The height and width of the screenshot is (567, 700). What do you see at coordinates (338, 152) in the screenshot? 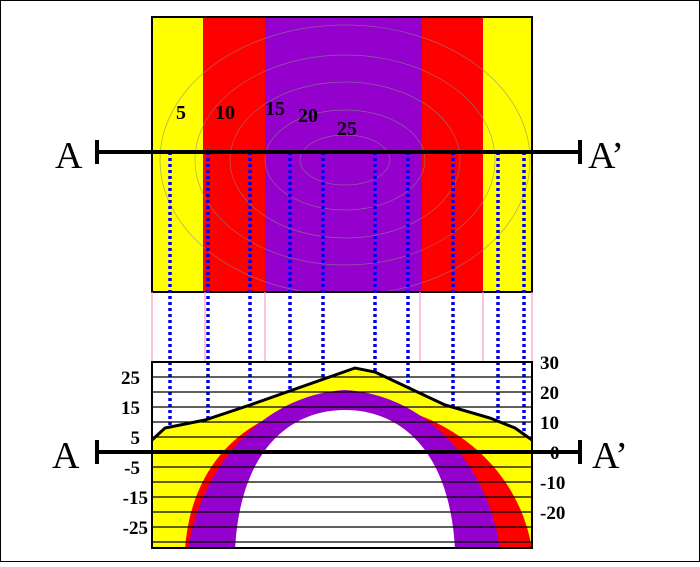
I see `profile-line` at bounding box center [338, 152].